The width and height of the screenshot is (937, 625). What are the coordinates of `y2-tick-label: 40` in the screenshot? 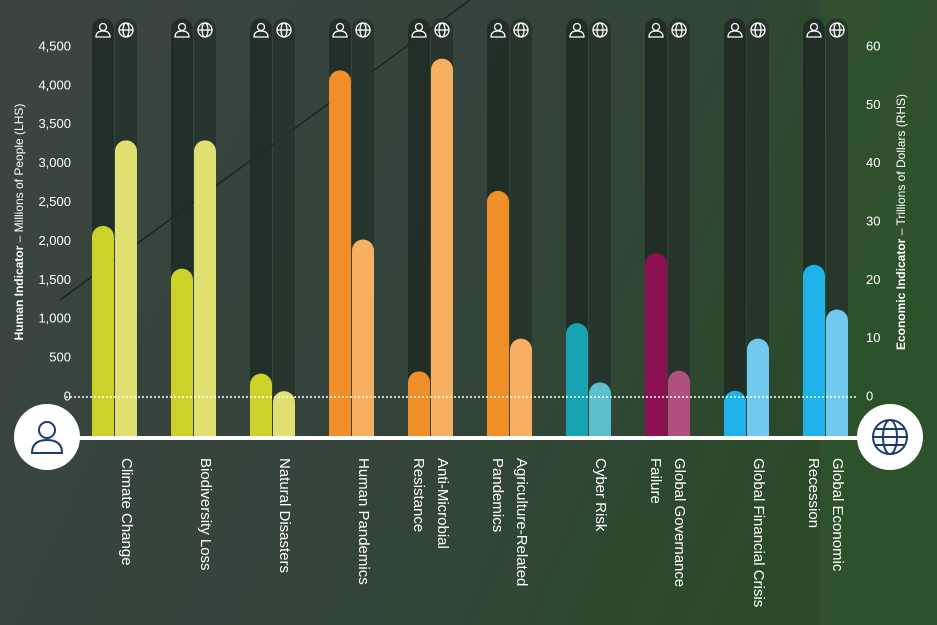 It's located at (873, 162).